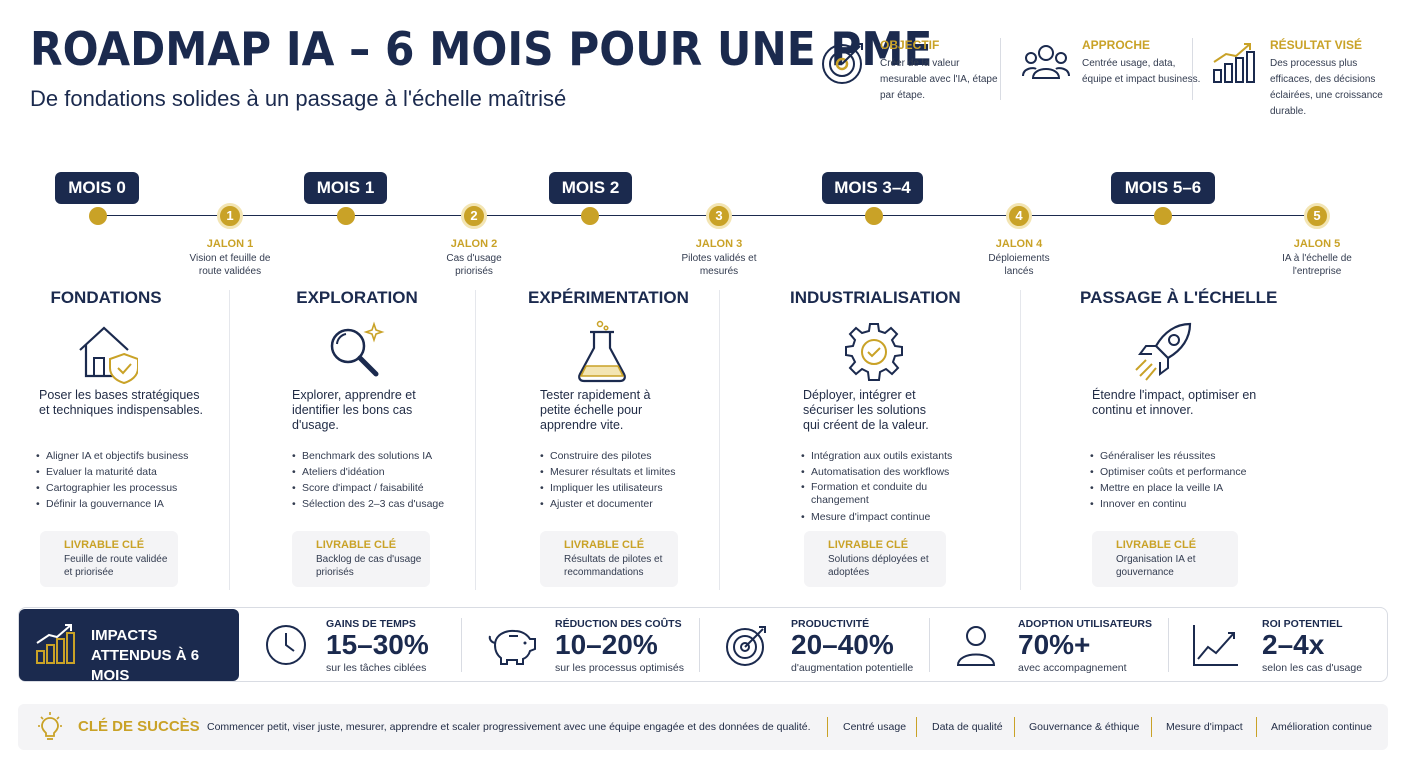 Image resolution: width=1408 pixels, height=768 pixels. What do you see at coordinates (1054, 644) in the screenshot?
I see `impact-value: 70%+` at bounding box center [1054, 644].